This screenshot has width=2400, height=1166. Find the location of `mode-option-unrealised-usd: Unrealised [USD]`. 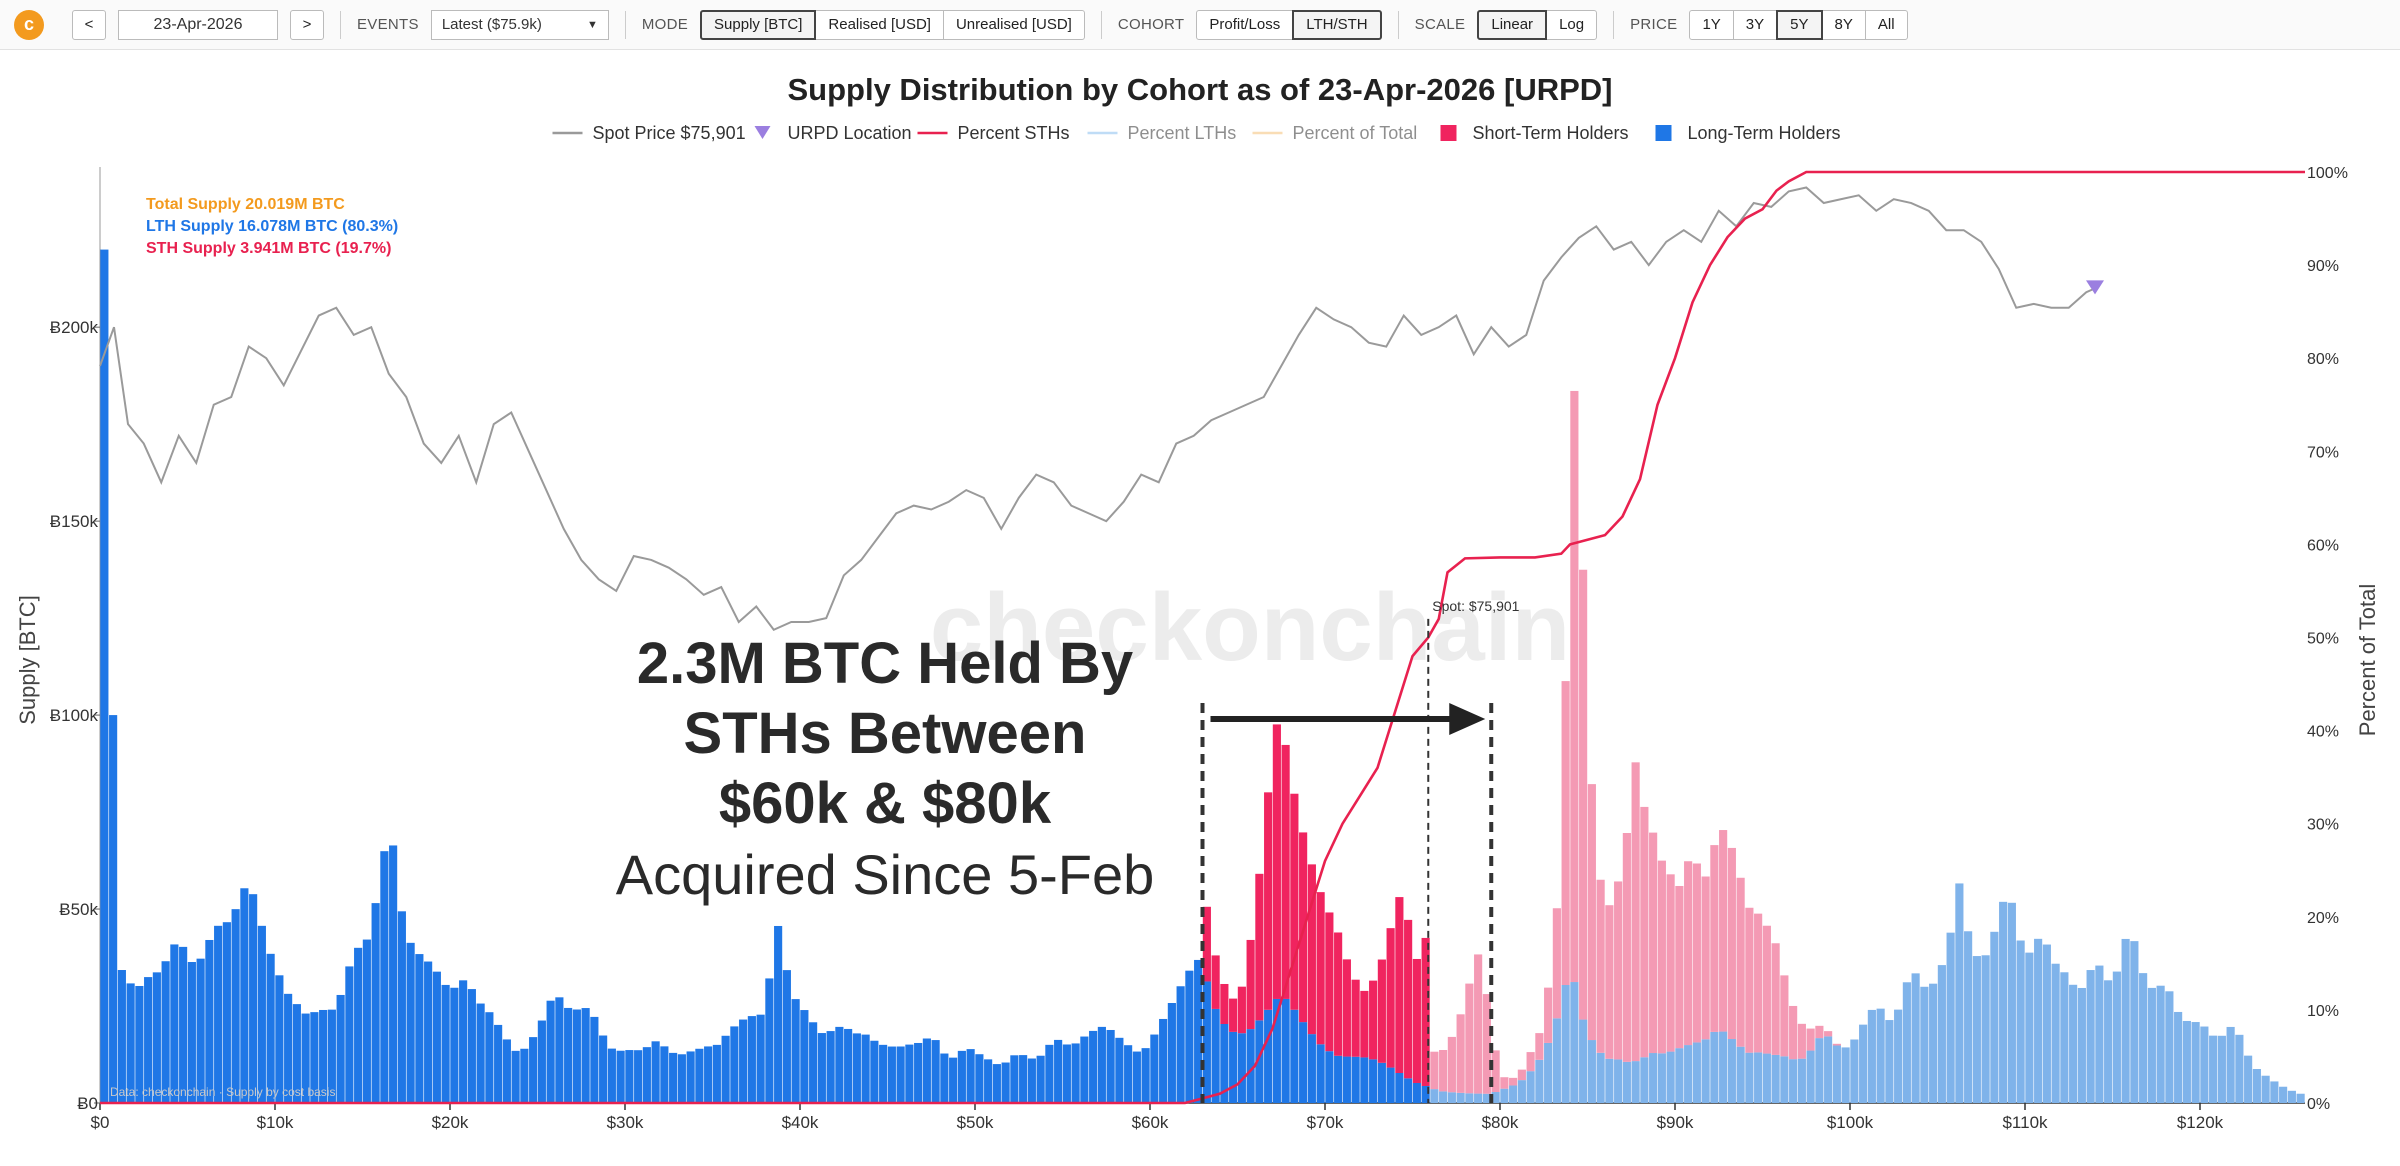

mode-option-unrealised-usd: Unrealised [USD] is located at coordinates (1013, 24).